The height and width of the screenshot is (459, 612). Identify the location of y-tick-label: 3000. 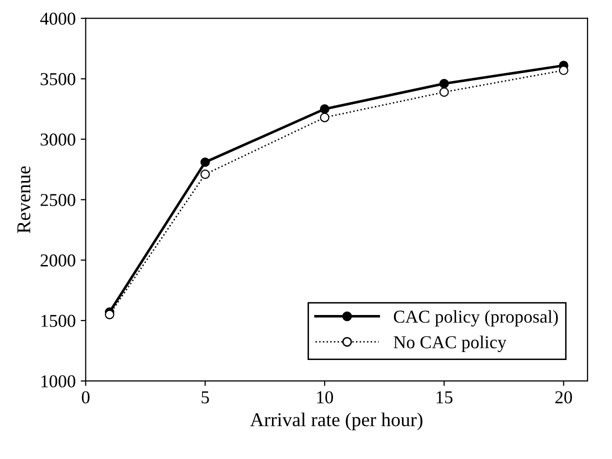
(58, 139).